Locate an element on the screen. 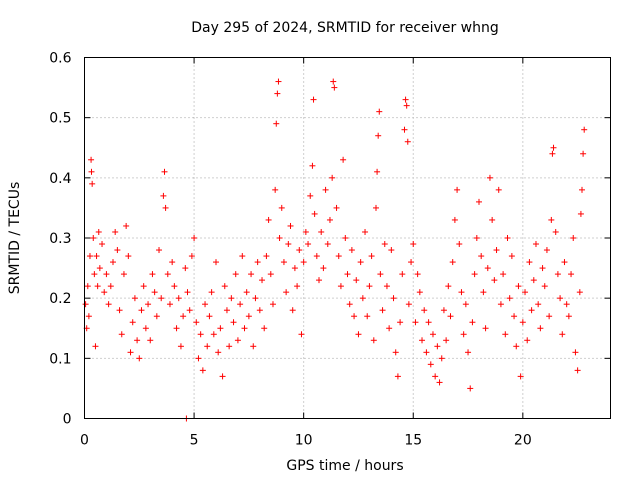  x-tick-label: 20 is located at coordinates (523, 441).